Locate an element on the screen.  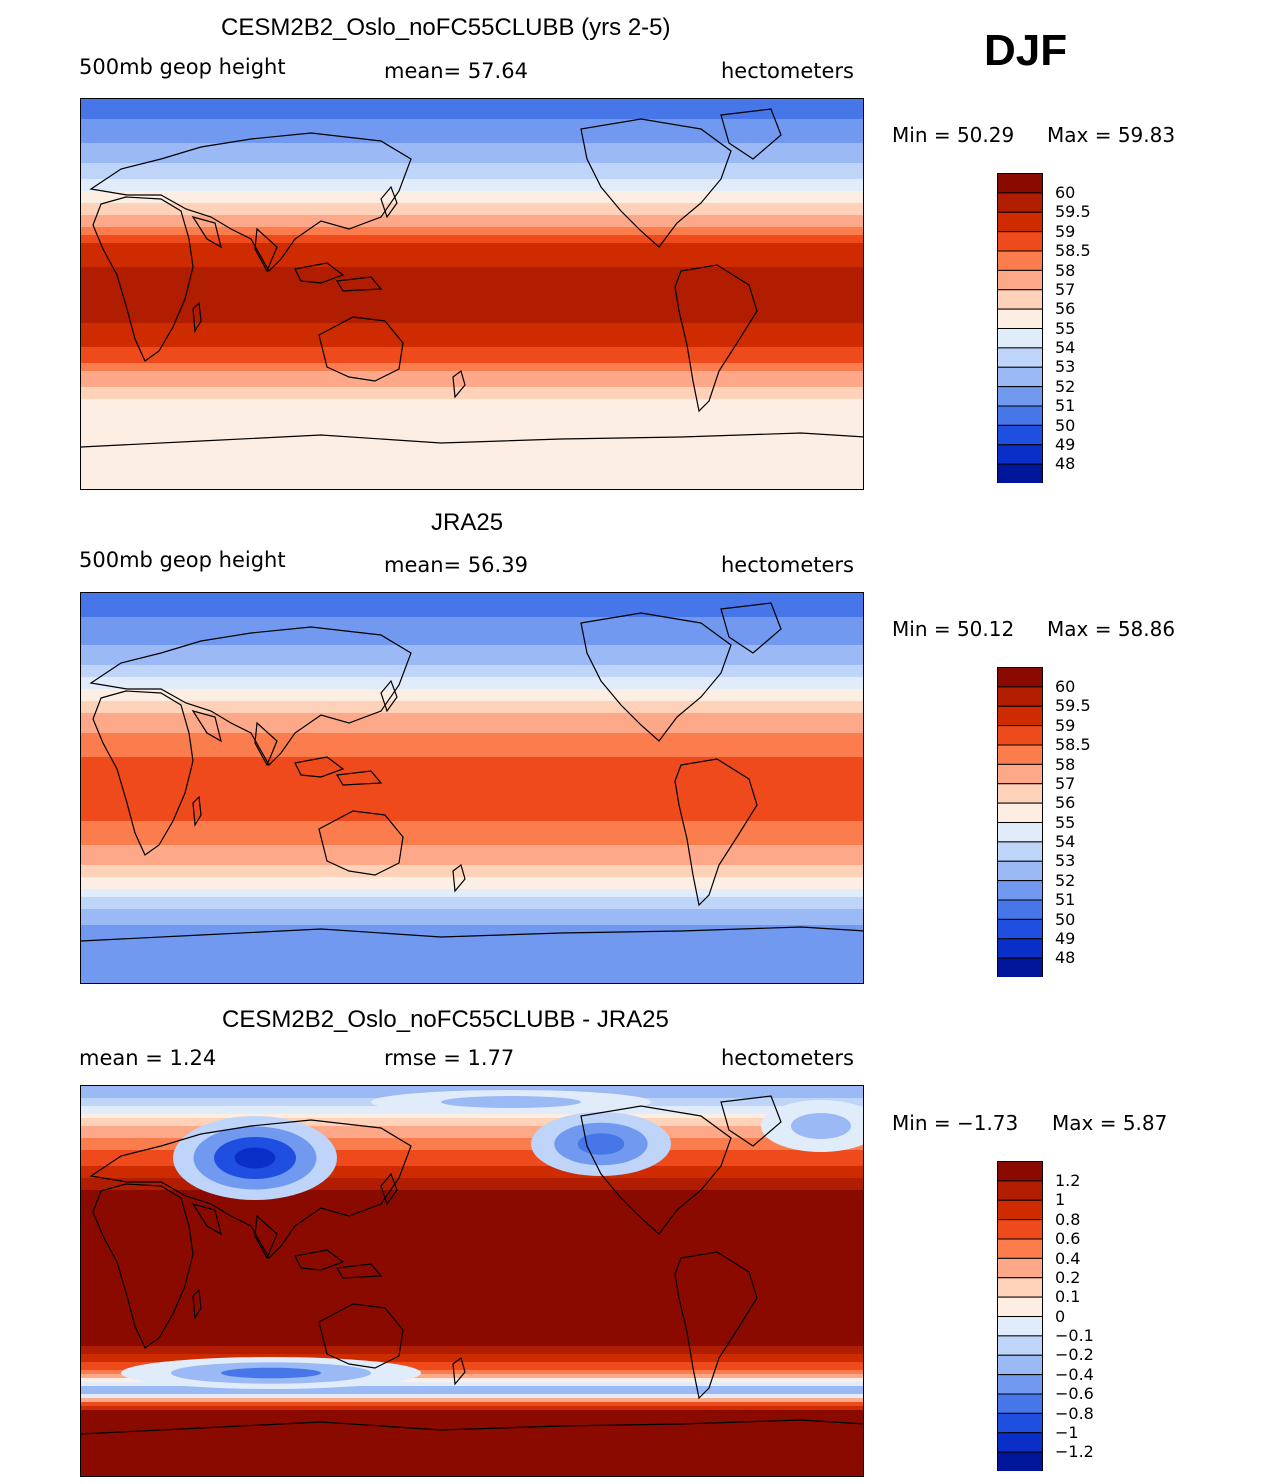
units-label: hectometers is located at coordinates (787, 565).